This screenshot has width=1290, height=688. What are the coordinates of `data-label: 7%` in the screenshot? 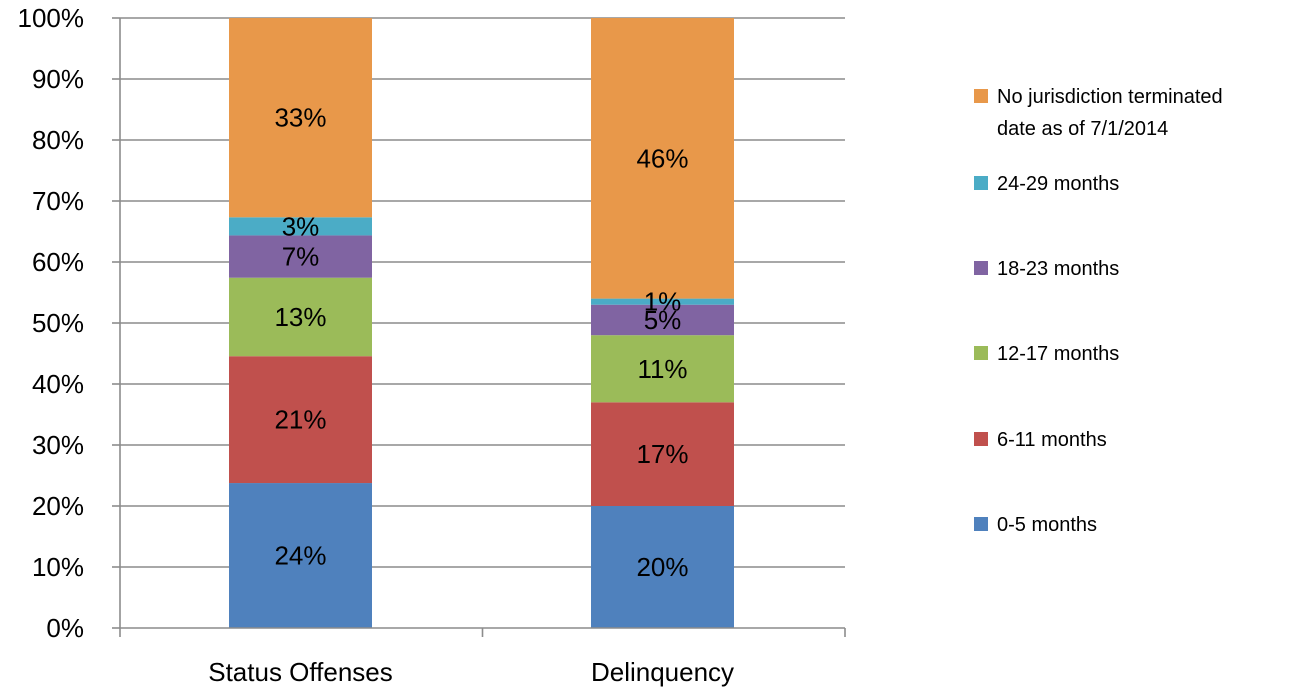 It's located at (301, 257).